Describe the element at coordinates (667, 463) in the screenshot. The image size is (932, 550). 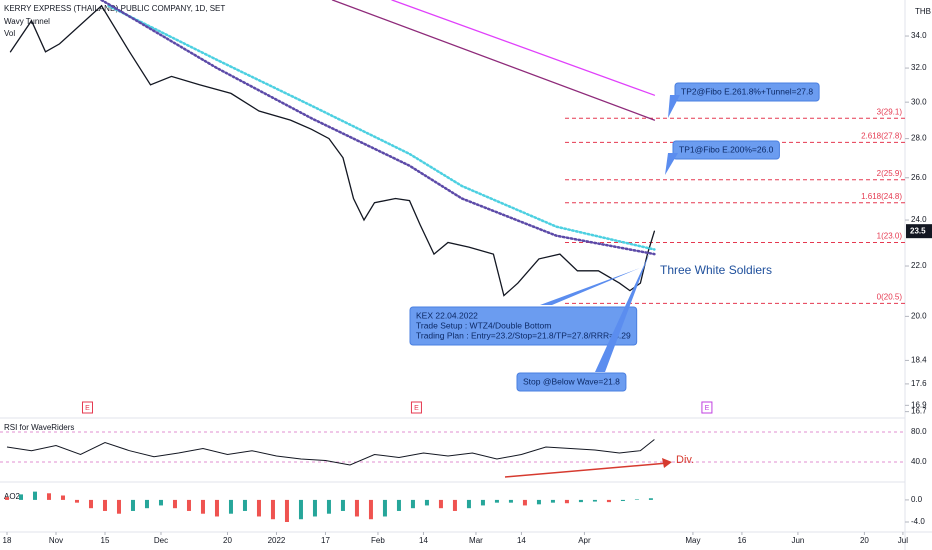
I see `arrow-head` at that location.